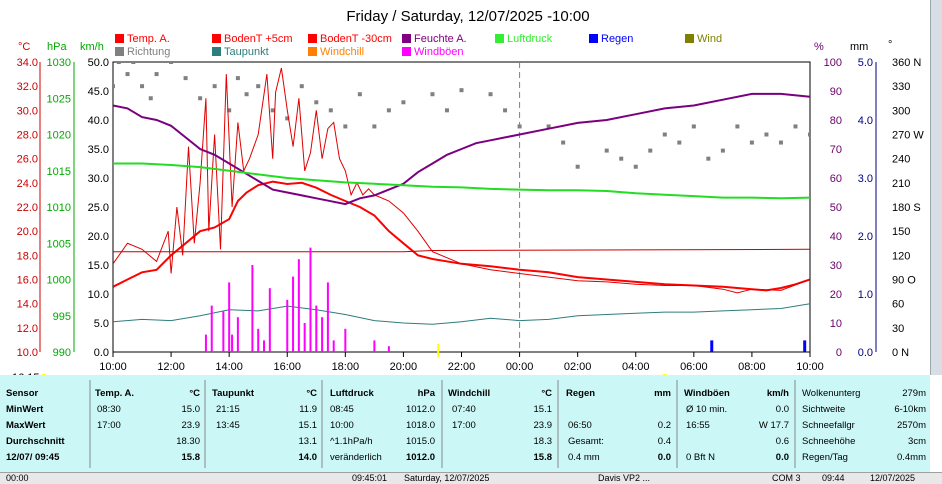 The image size is (942, 484). Describe the element at coordinates (707, 393) in the screenshot. I see `header-windboeen: Windböen` at that location.